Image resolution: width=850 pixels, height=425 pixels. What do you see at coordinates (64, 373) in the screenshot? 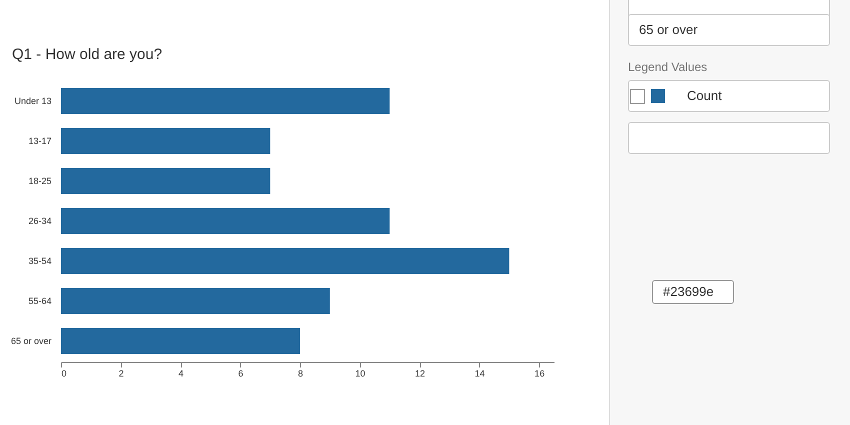
I see `x-tick-label: 0` at bounding box center [64, 373].